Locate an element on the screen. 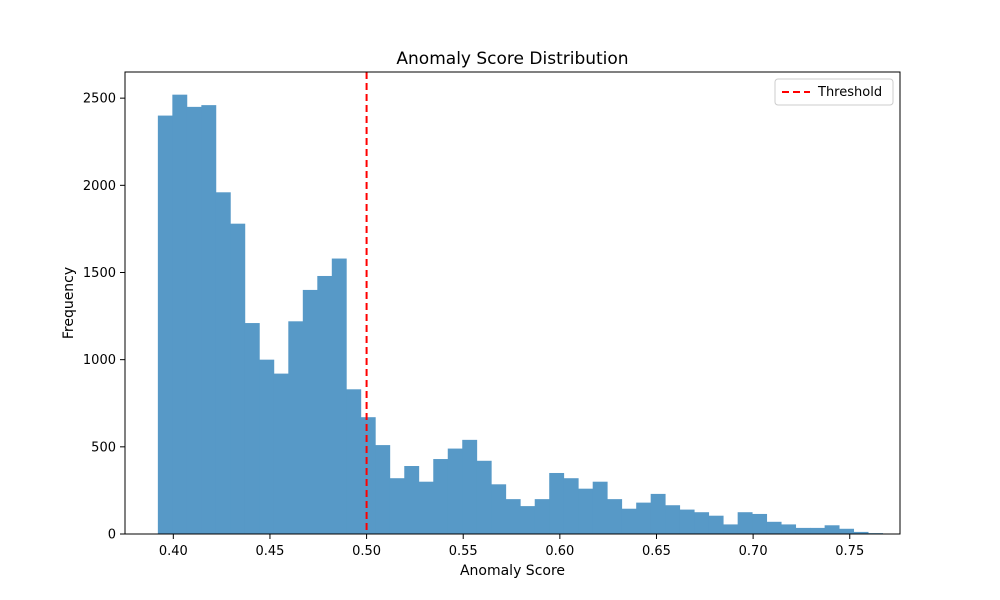 The width and height of the screenshot is (1000, 600). y-axis-title: Frequency is located at coordinates (69, 303).